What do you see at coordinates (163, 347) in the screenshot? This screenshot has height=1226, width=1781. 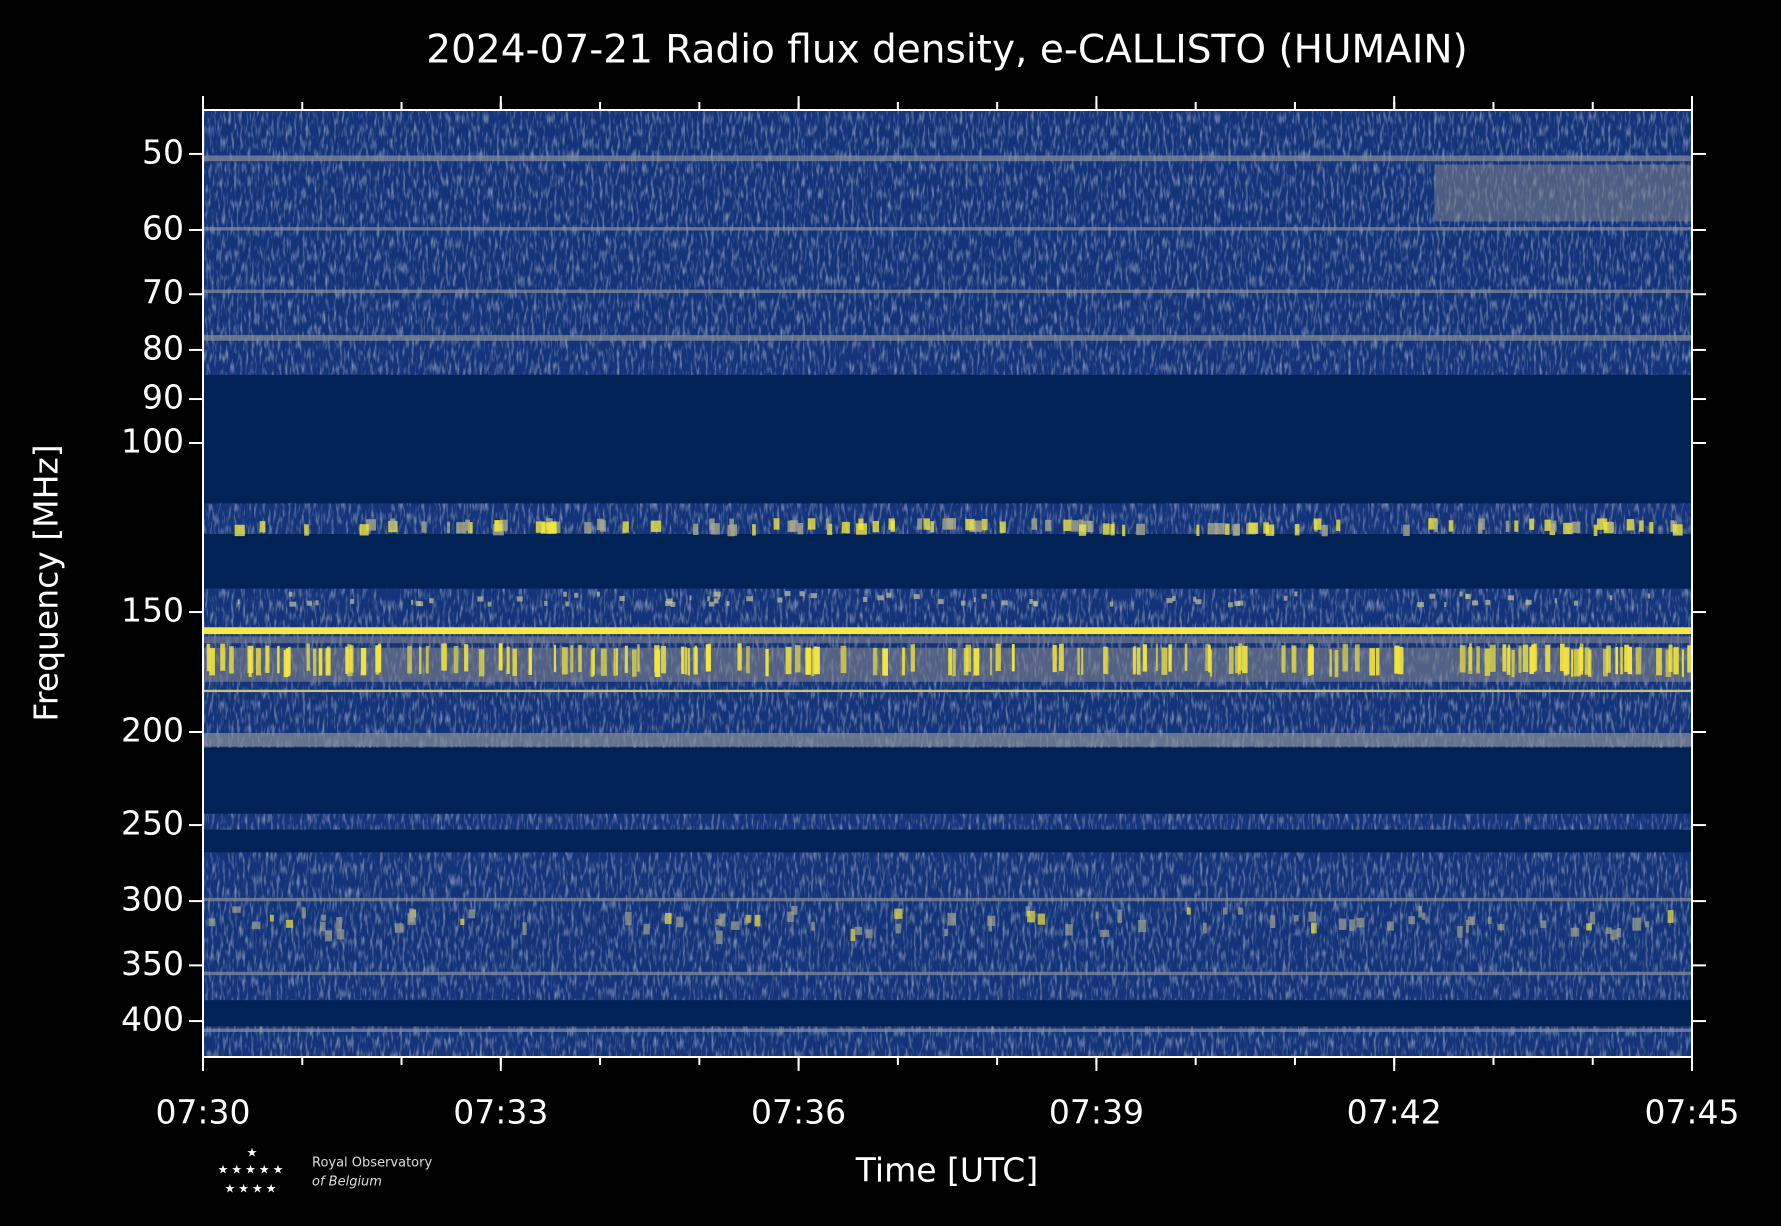 I see `y-tick-label: 80` at bounding box center [163, 347].